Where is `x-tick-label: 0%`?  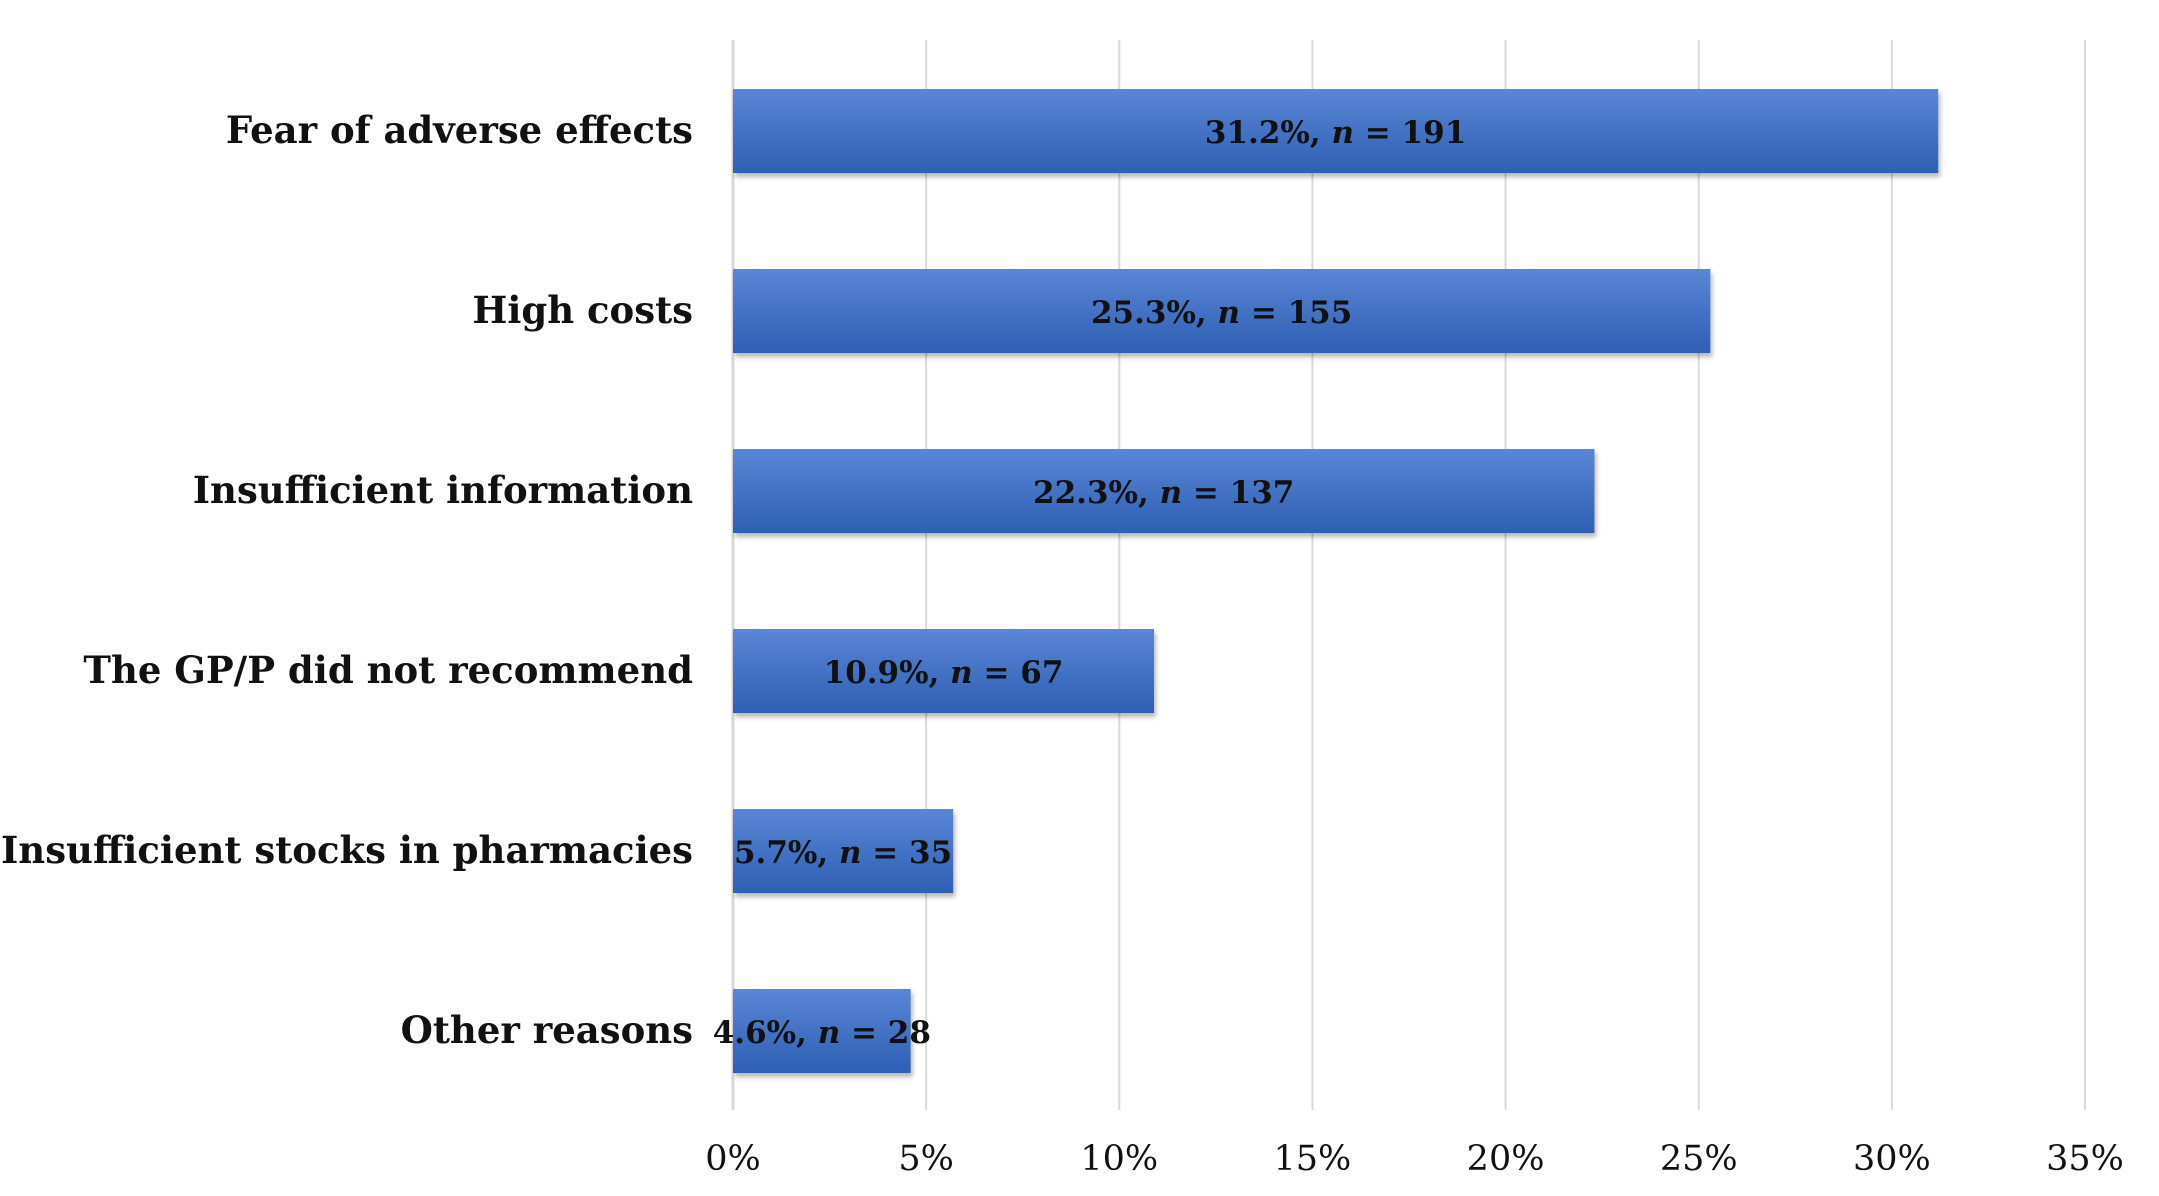 x-tick-label: 0% is located at coordinates (733, 1159).